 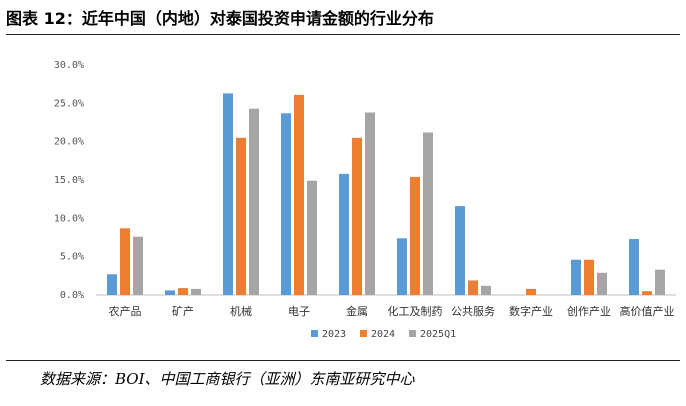 I want to click on legend-label-2025Q1: 2025Q1, so click(x=438, y=334).